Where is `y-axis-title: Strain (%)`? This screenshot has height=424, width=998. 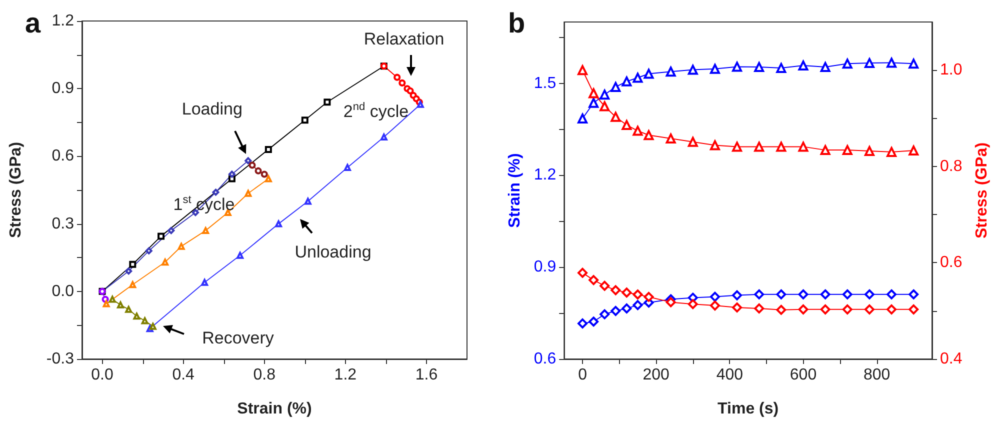
y-axis-title: Strain (%) is located at coordinates (515, 190).